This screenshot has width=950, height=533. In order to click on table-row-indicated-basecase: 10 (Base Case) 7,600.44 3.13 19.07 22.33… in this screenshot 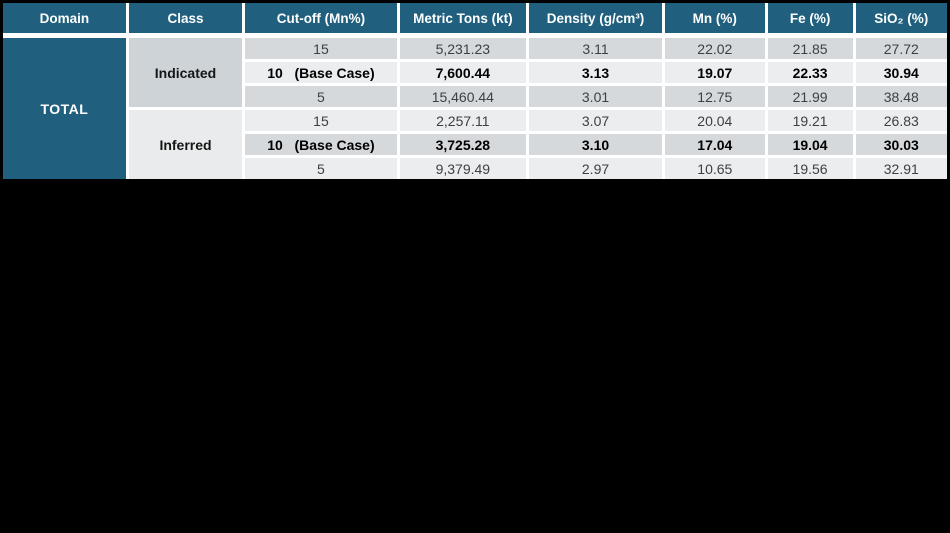, I will do `click(475, 72)`.